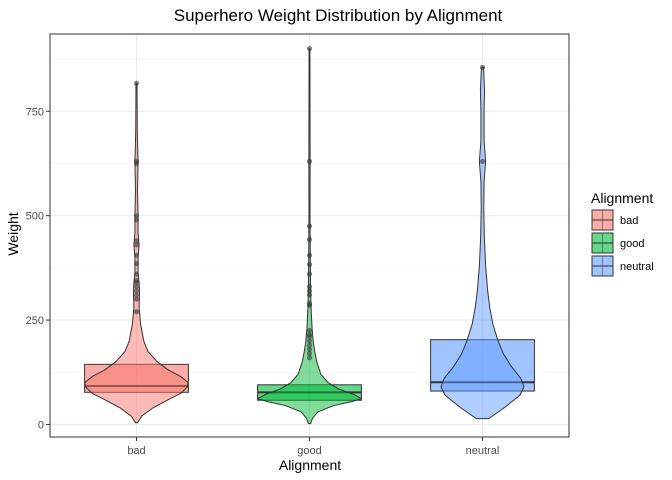  Describe the element at coordinates (41, 425) in the screenshot. I see `y-tick-label: 0` at that location.